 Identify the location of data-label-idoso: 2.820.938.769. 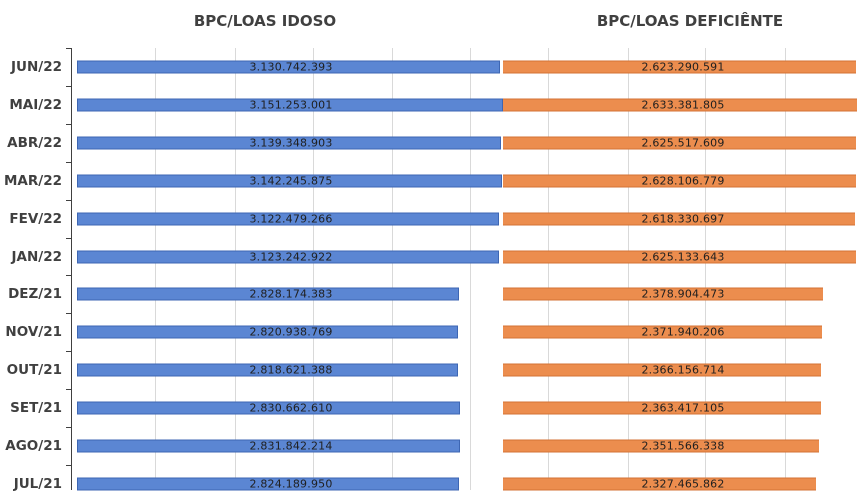
(291, 332).